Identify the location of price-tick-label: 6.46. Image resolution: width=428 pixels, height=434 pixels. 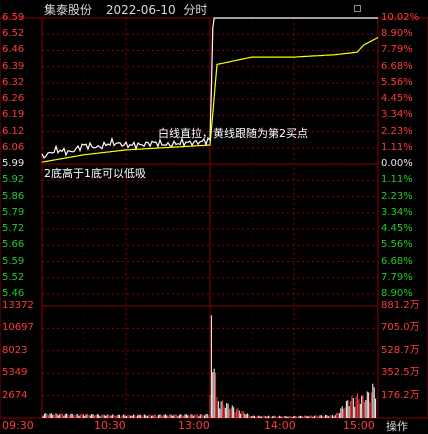
(13, 50).